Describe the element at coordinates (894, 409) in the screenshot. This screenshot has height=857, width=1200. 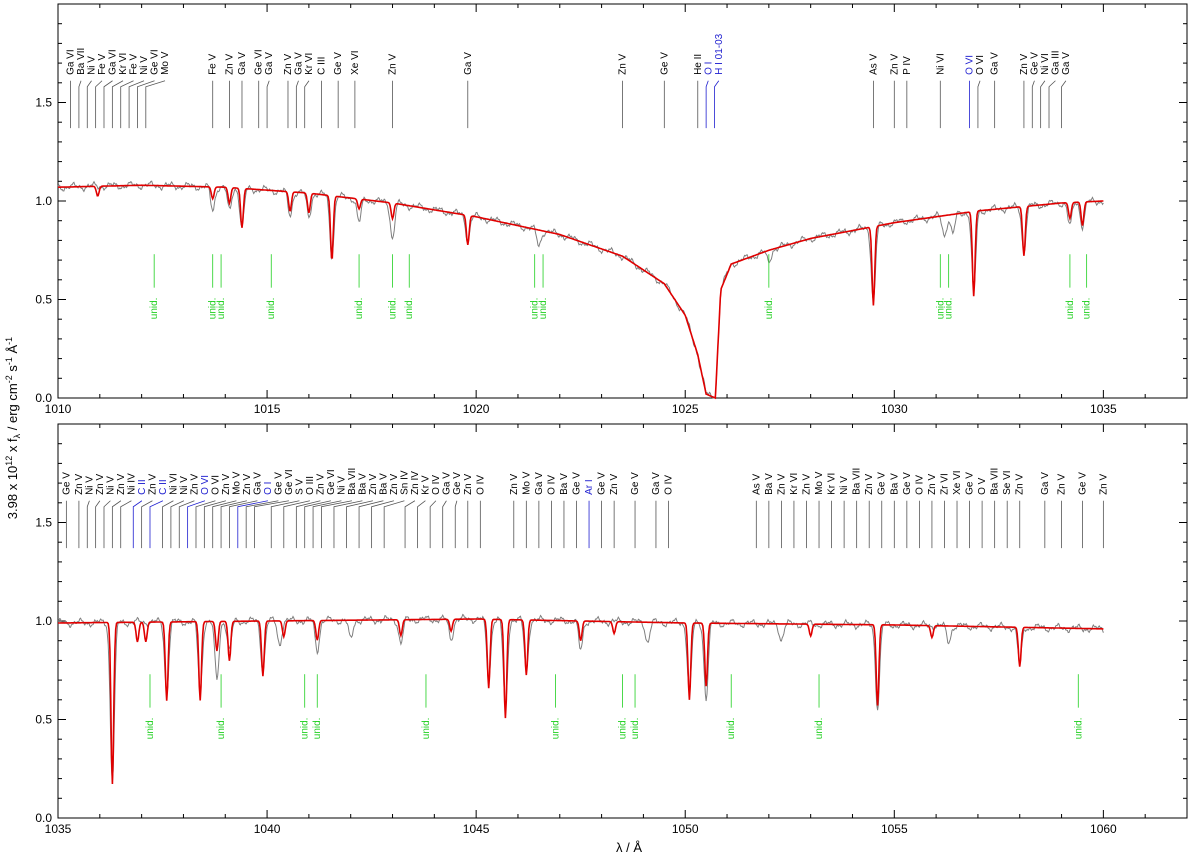
I see `x-tick-label: 1030` at that location.